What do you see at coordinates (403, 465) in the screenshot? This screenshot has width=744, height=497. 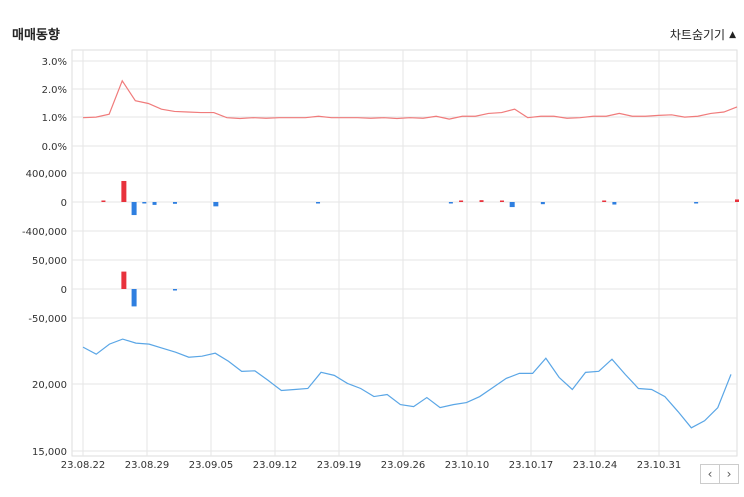 I see `x-tick-label: 23.09.26` at bounding box center [403, 465].